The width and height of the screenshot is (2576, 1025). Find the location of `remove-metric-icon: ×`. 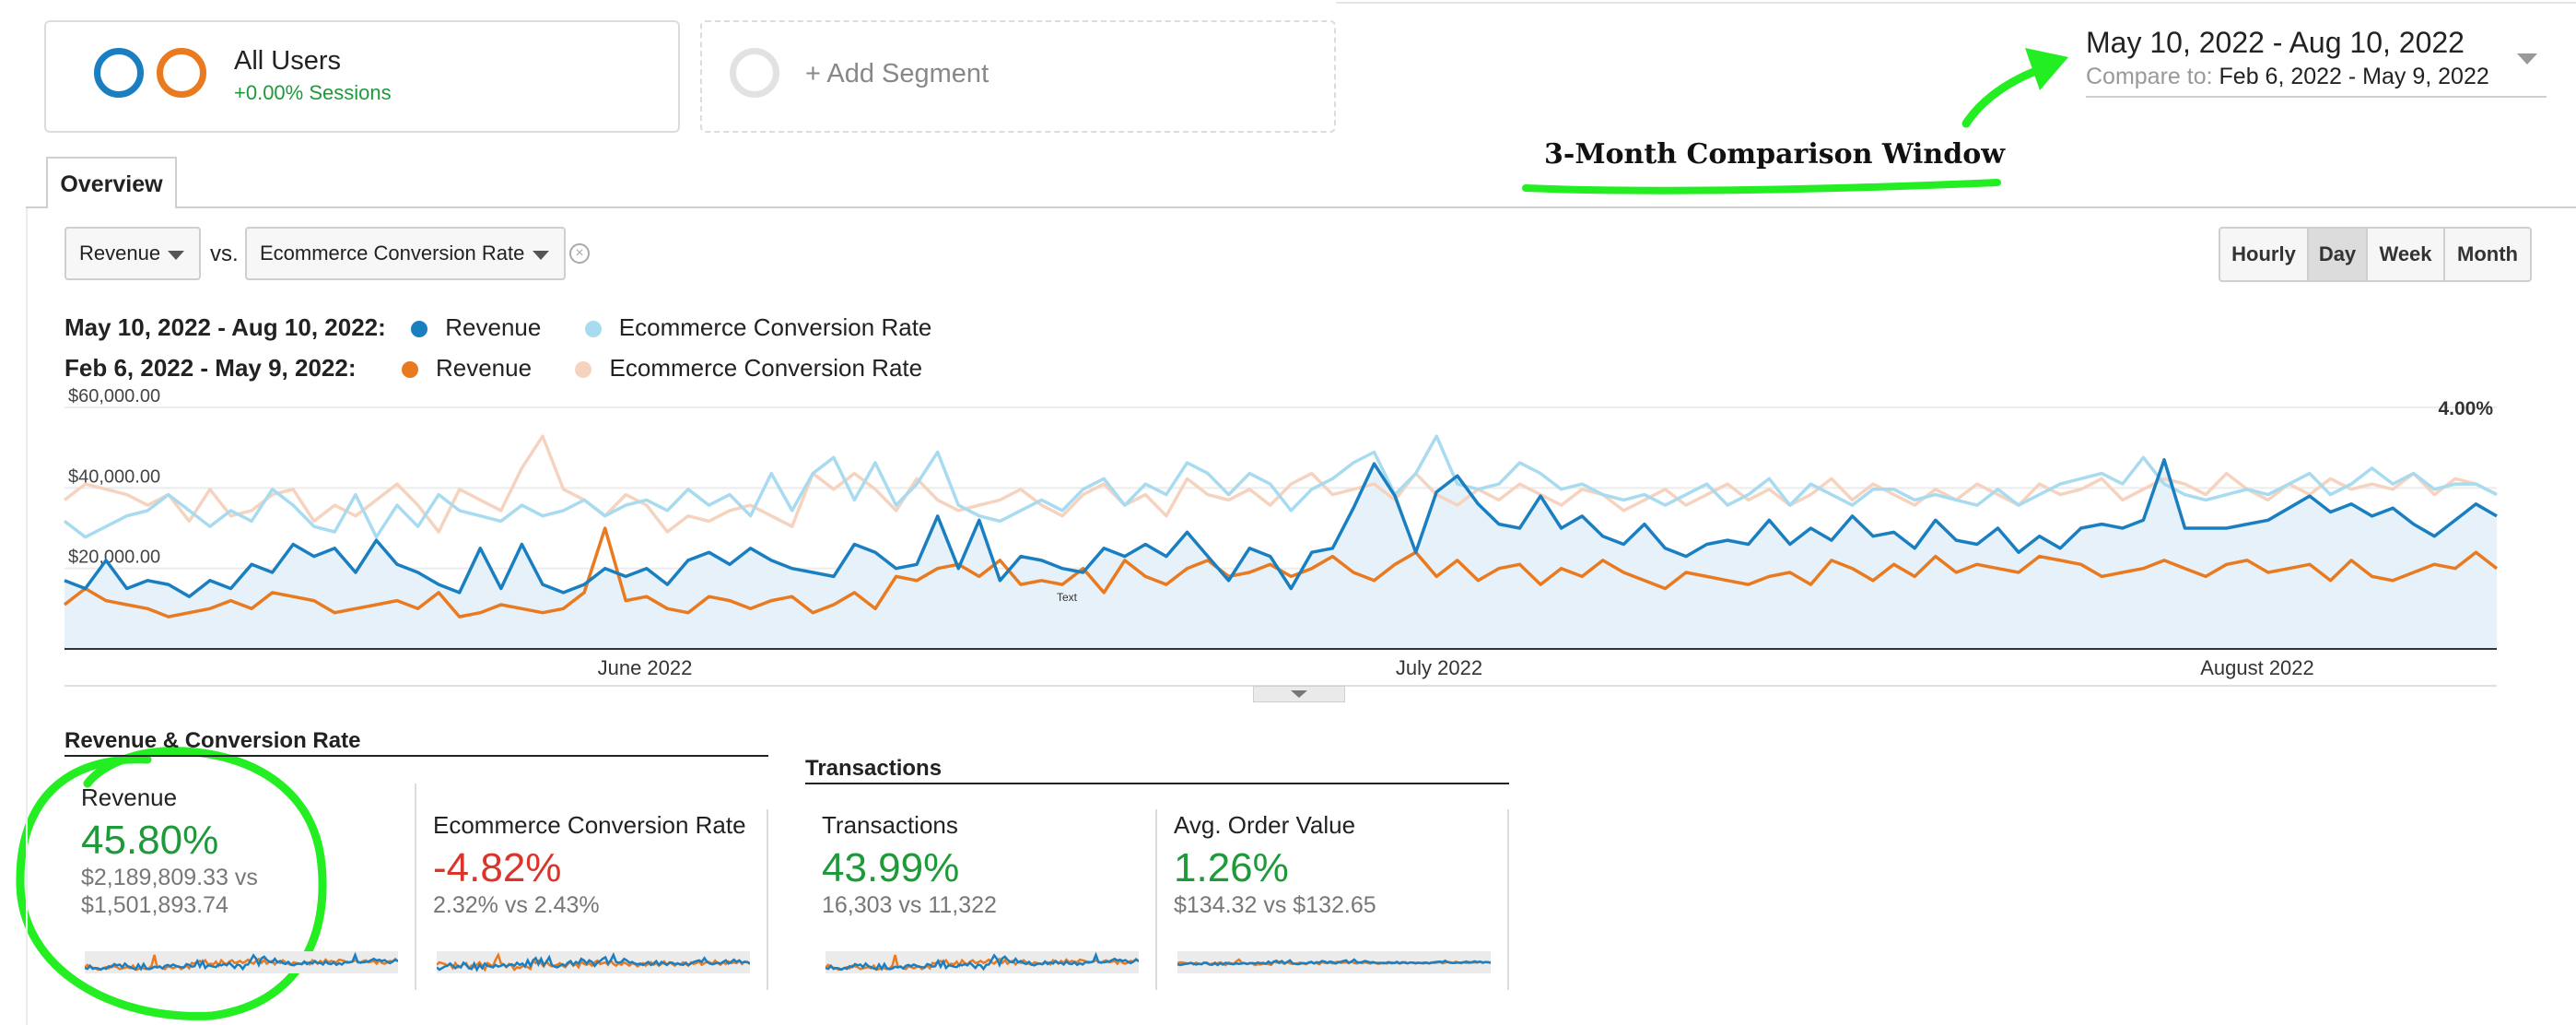

remove-metric-icon: × is located at coordinates (579, 254).